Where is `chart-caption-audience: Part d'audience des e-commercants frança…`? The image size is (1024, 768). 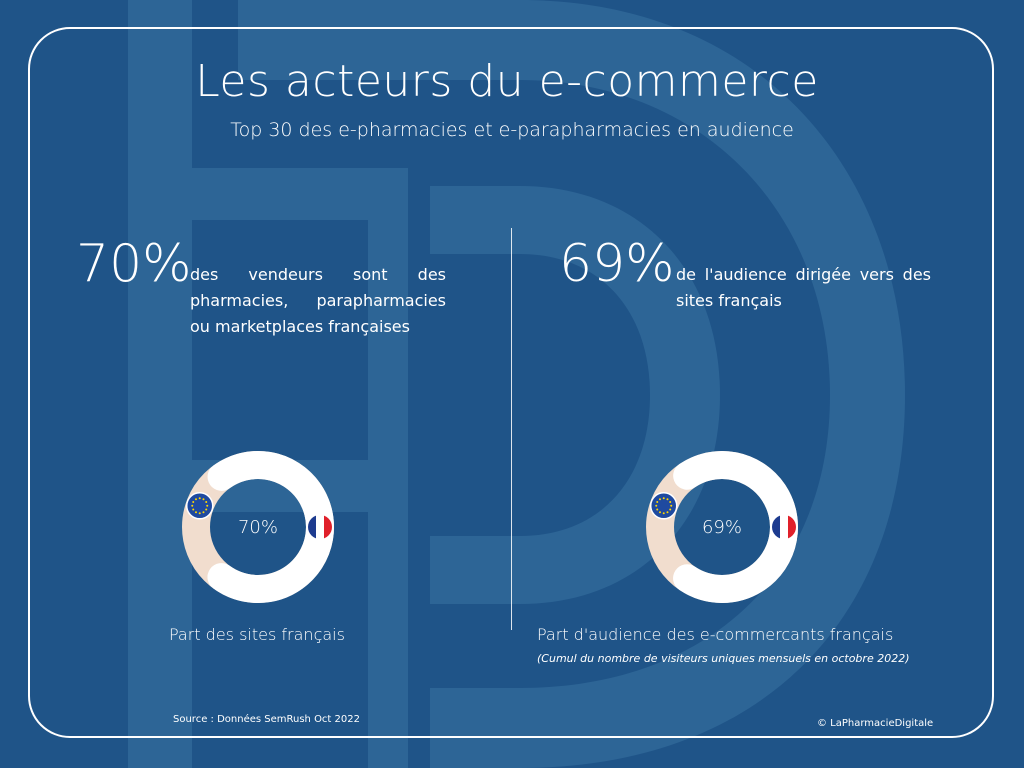 chart-caption-audience: Part d'audience des e-commercants frança… is located at coordinates (715, 634).